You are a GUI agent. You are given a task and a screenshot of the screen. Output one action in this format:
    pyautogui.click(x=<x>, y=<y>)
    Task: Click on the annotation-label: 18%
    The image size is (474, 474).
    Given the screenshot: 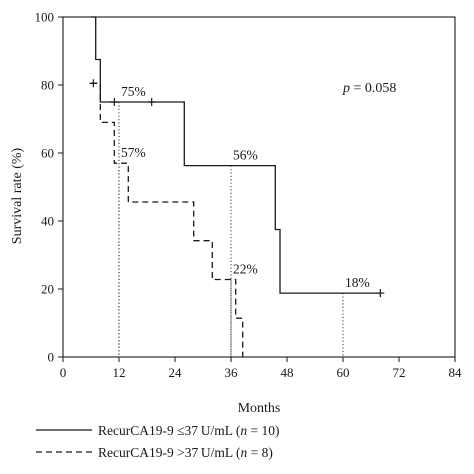 What is the action you would take?
    pyautogui.click(x=357, y=282)
    